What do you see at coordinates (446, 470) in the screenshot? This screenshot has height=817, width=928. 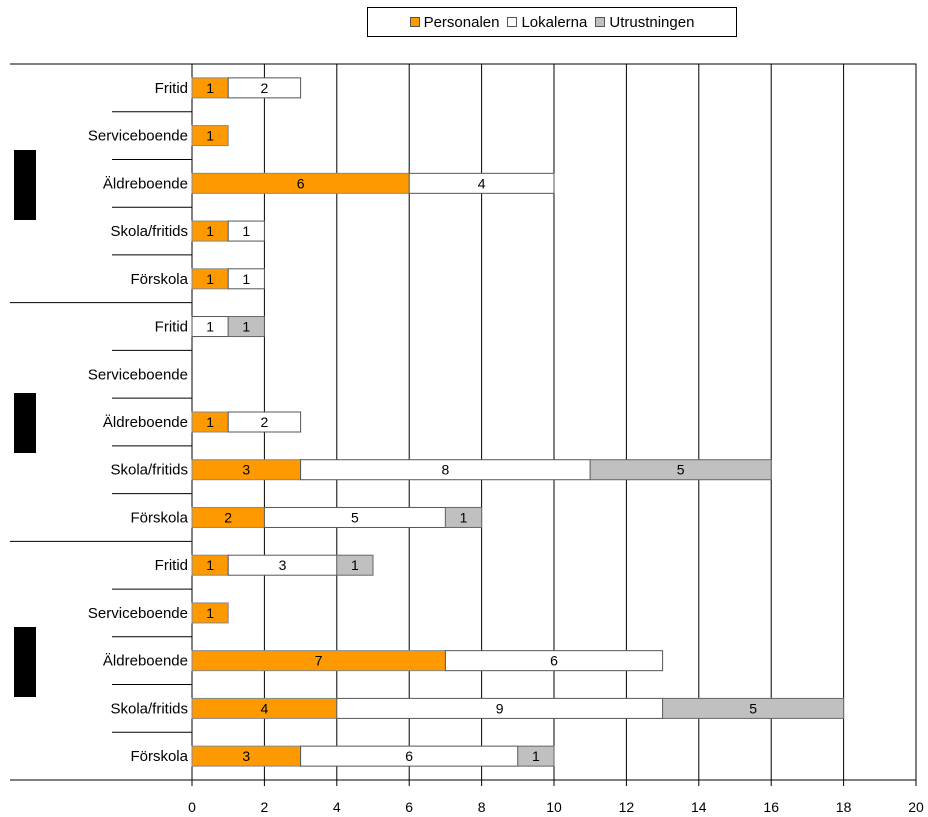 I see `data-label: 8` at bounding box center [446, 470].